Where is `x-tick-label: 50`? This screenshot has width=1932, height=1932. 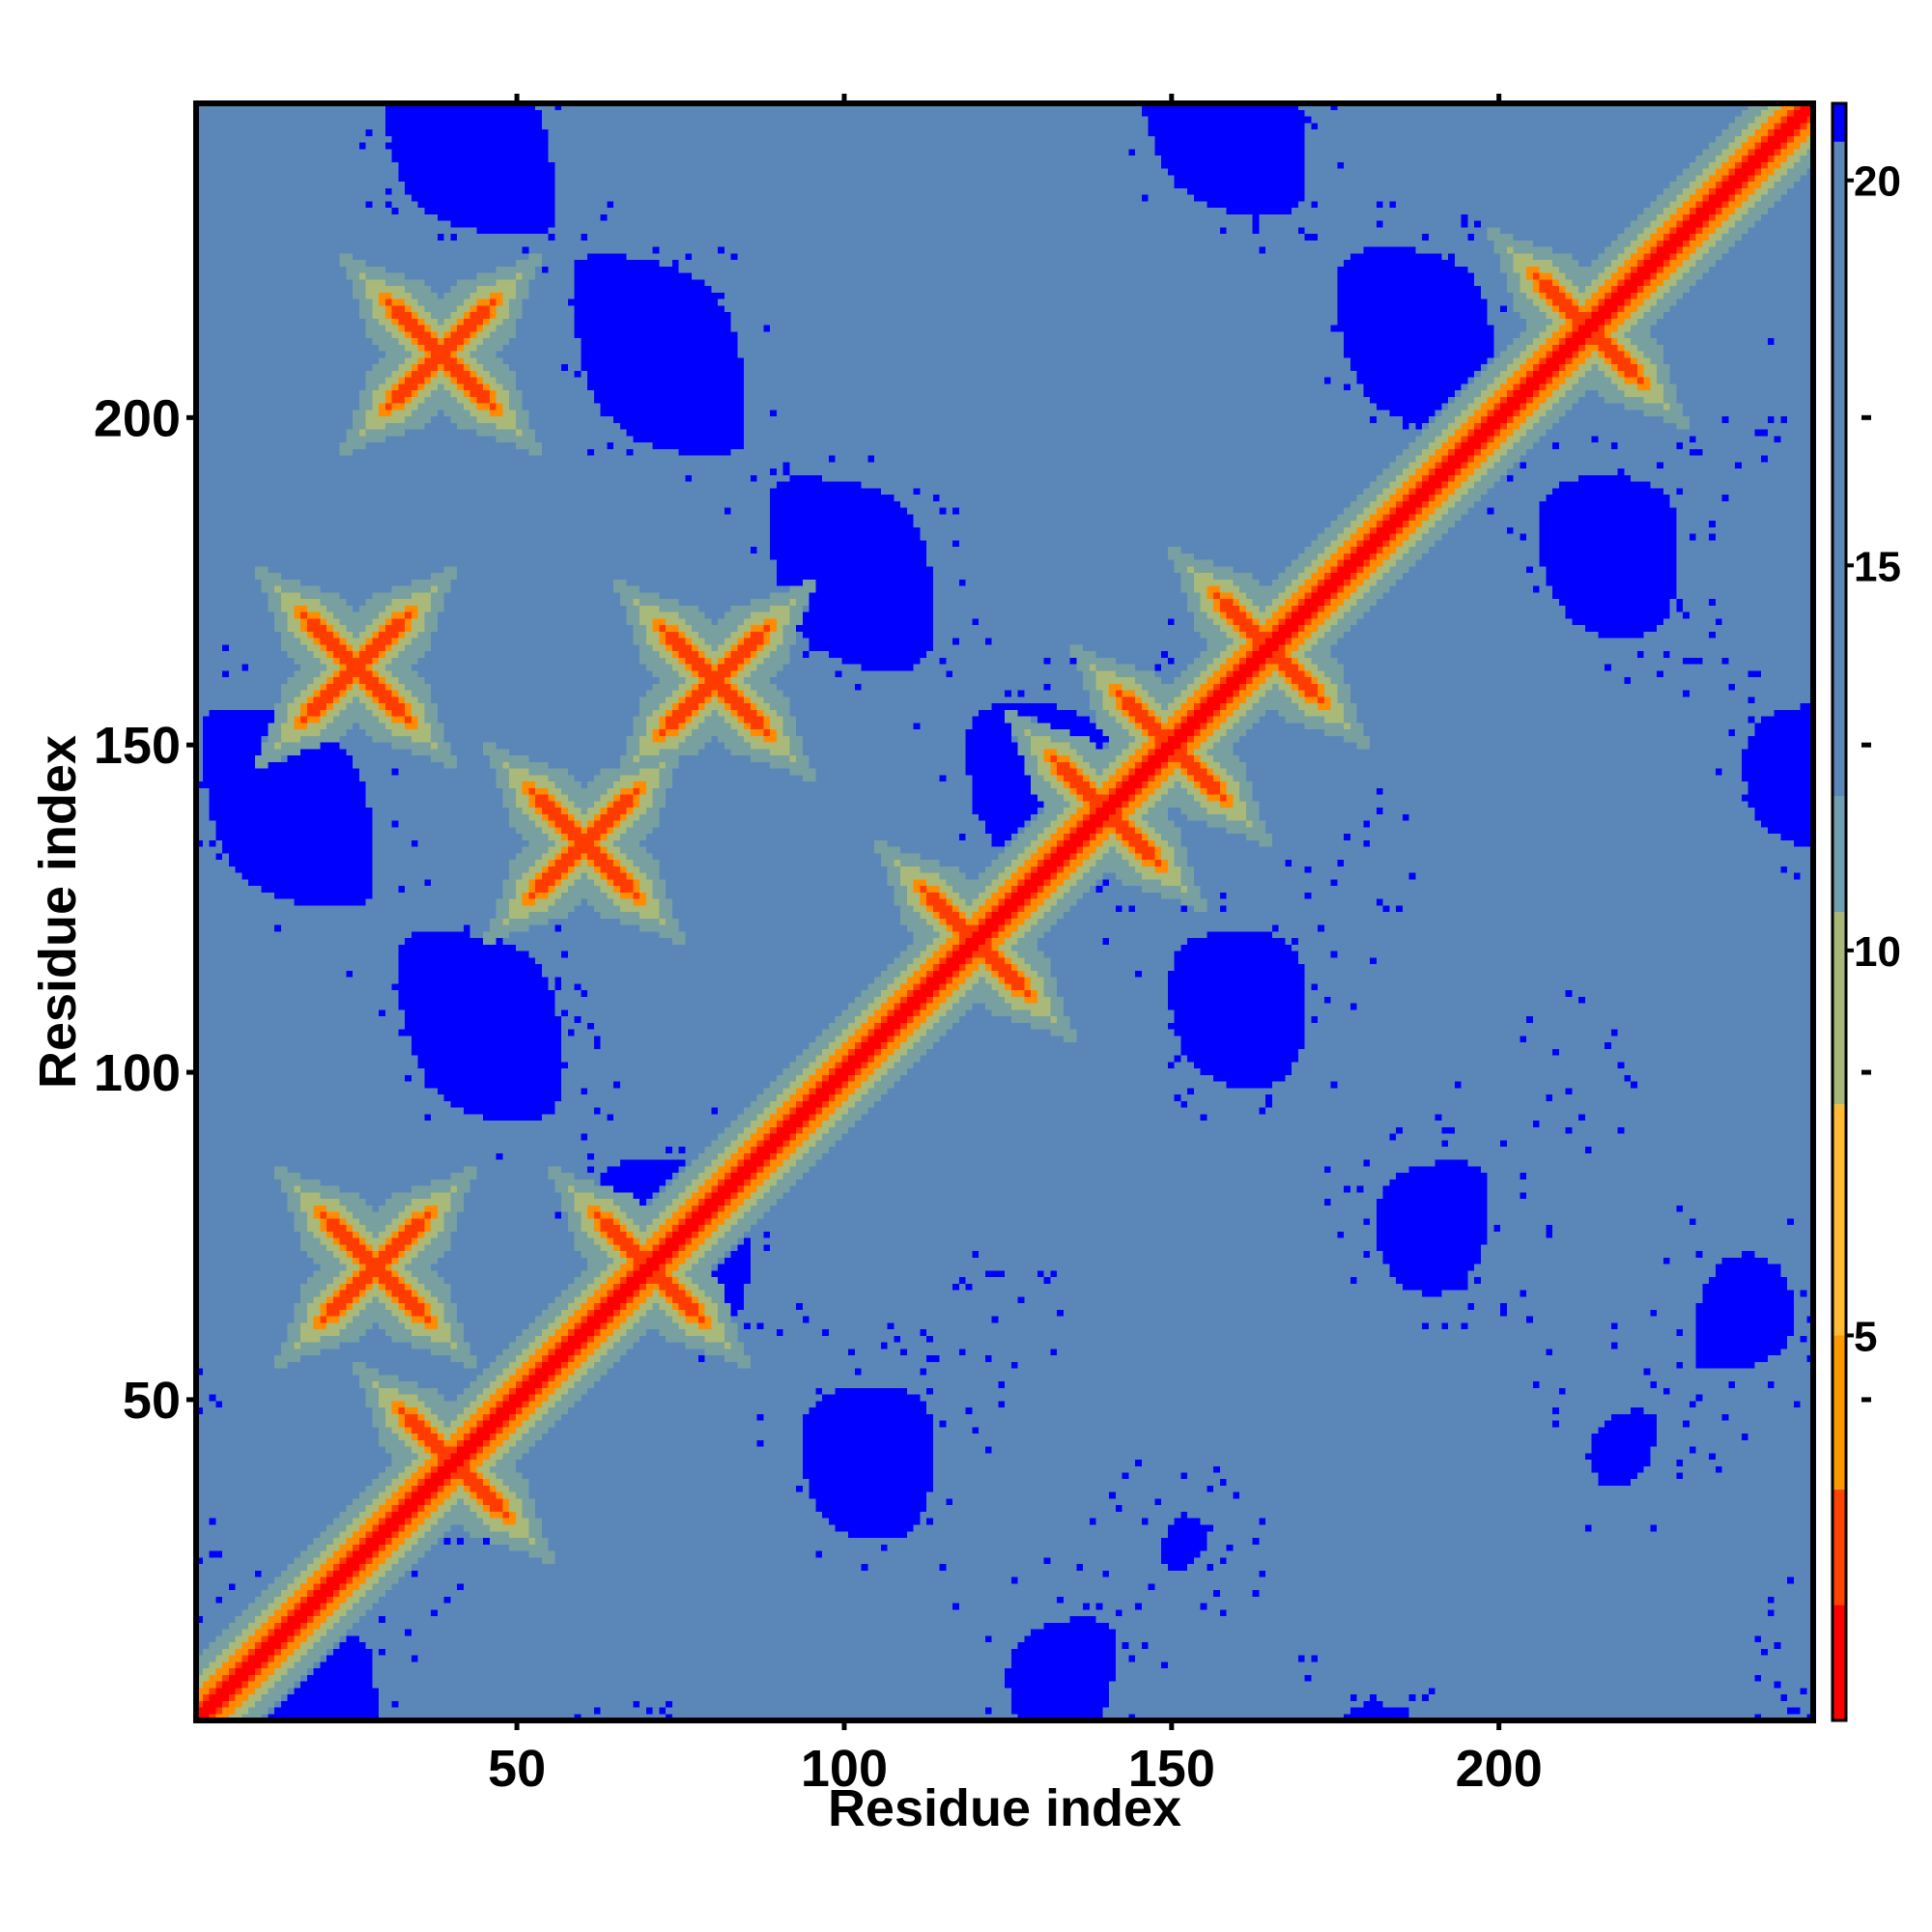
x-tick-label: 50 is located at coordinates (517, 1769).